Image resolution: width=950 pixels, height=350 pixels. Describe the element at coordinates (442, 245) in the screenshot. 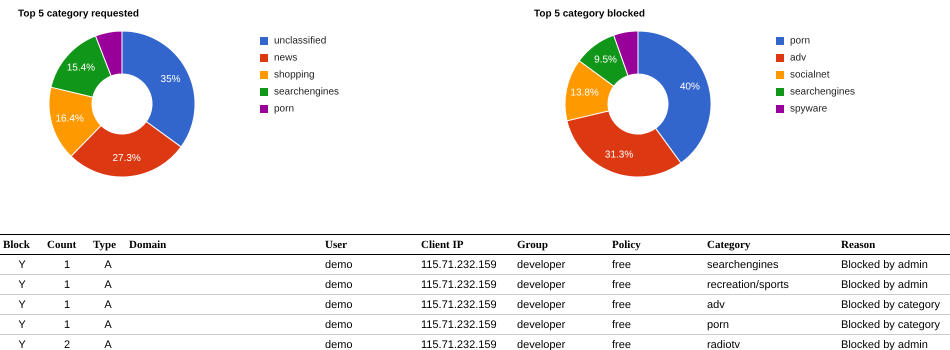

I see `text: Client IP` at that location.